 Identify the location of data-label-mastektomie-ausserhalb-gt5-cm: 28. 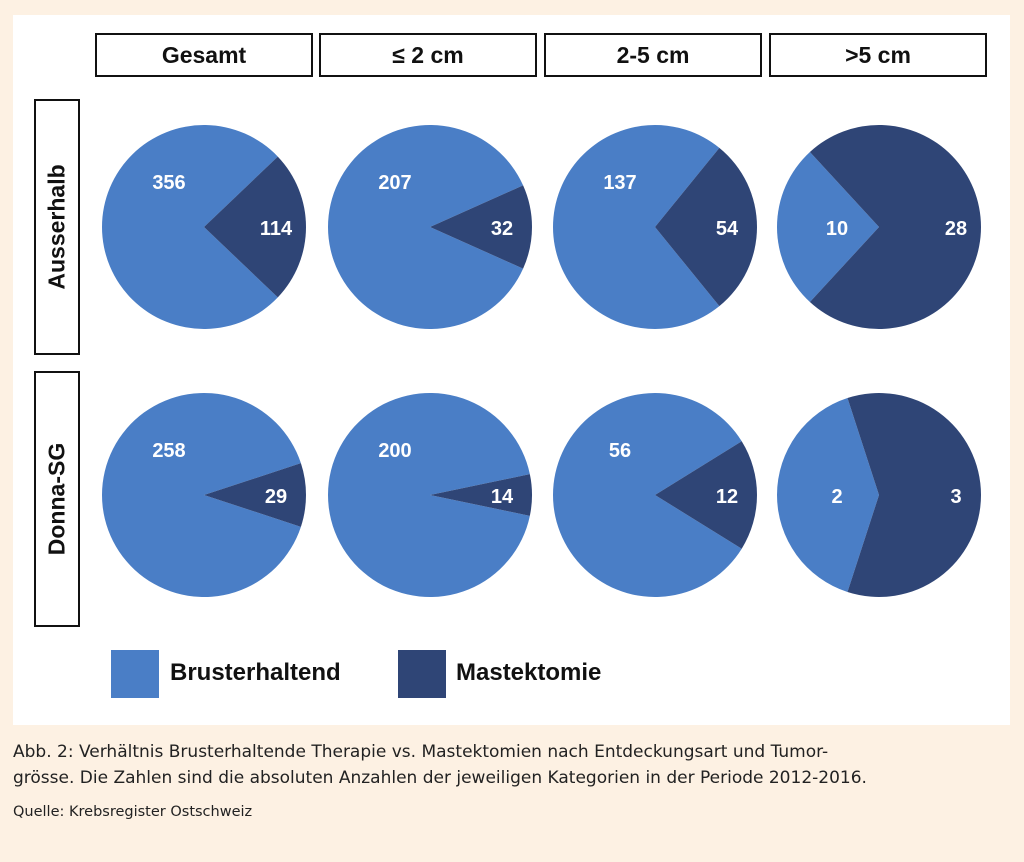
(956, 229).